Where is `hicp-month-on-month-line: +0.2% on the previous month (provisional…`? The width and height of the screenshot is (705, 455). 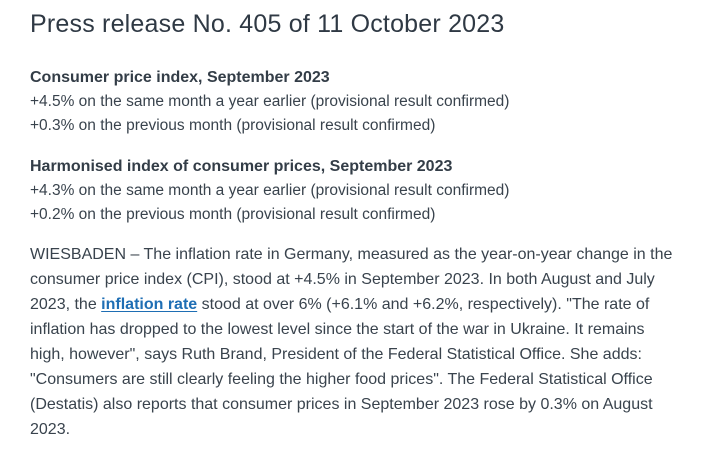 hicp-month-on-month-line: +0.2% on the previous month (provisional… is located at coordinates (233, 214).